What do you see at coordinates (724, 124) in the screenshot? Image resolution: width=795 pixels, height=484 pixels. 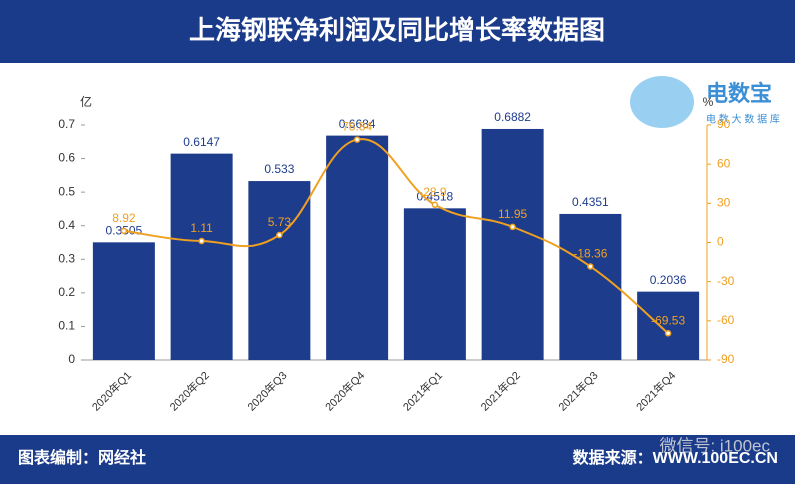 I see `y2-tick-label: 90` at bounding box center [724, 124].